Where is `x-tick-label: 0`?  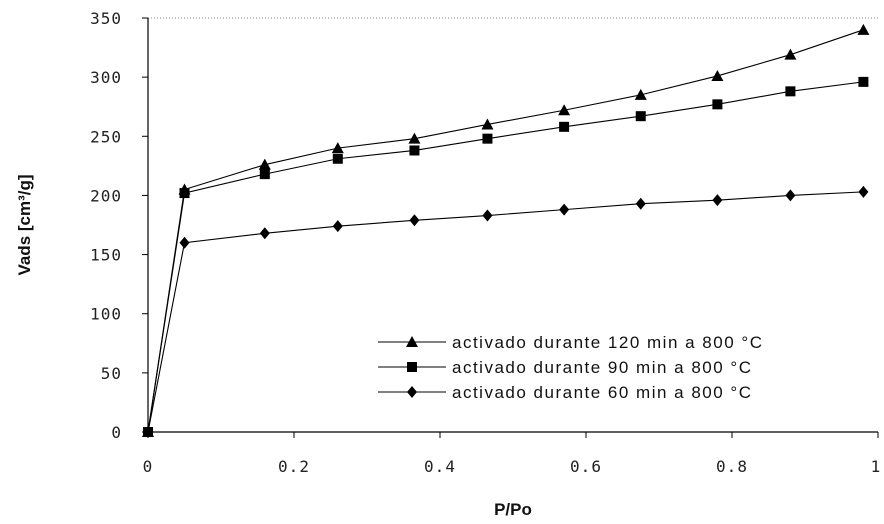
x-tick-label: 0 is located at coordinates (148, 466).